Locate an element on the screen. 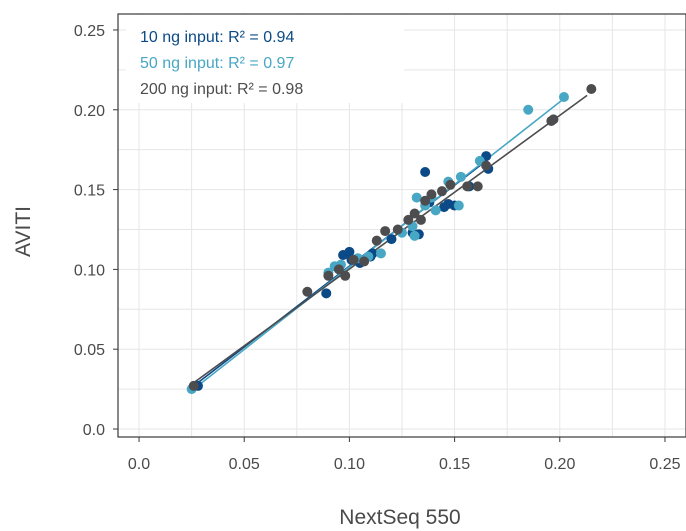  legend-entry-200ng: 200 ng input: R² = 0.98 is located at coordinates (221, 89).